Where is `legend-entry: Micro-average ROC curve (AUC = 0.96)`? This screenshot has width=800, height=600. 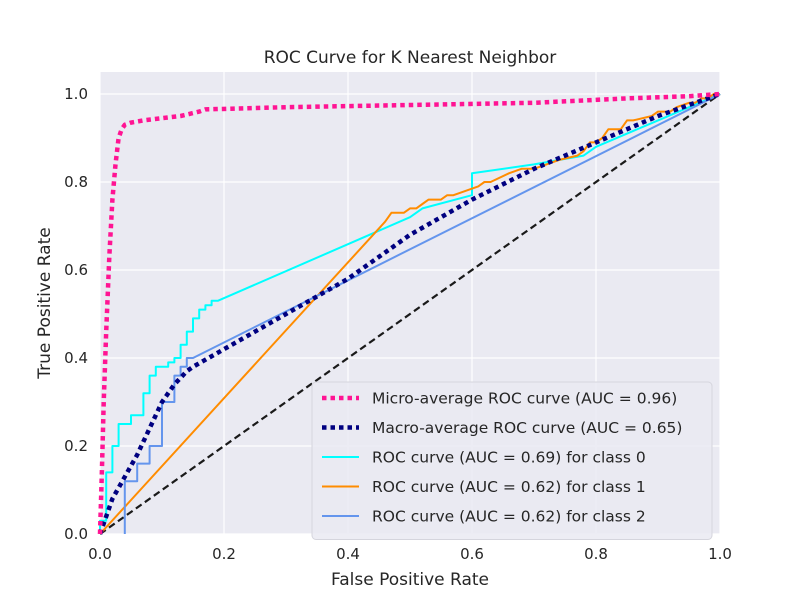 legend-entry: Micro-average ROC curve (AUC = 0.96) is located at coordinates (524, 399).